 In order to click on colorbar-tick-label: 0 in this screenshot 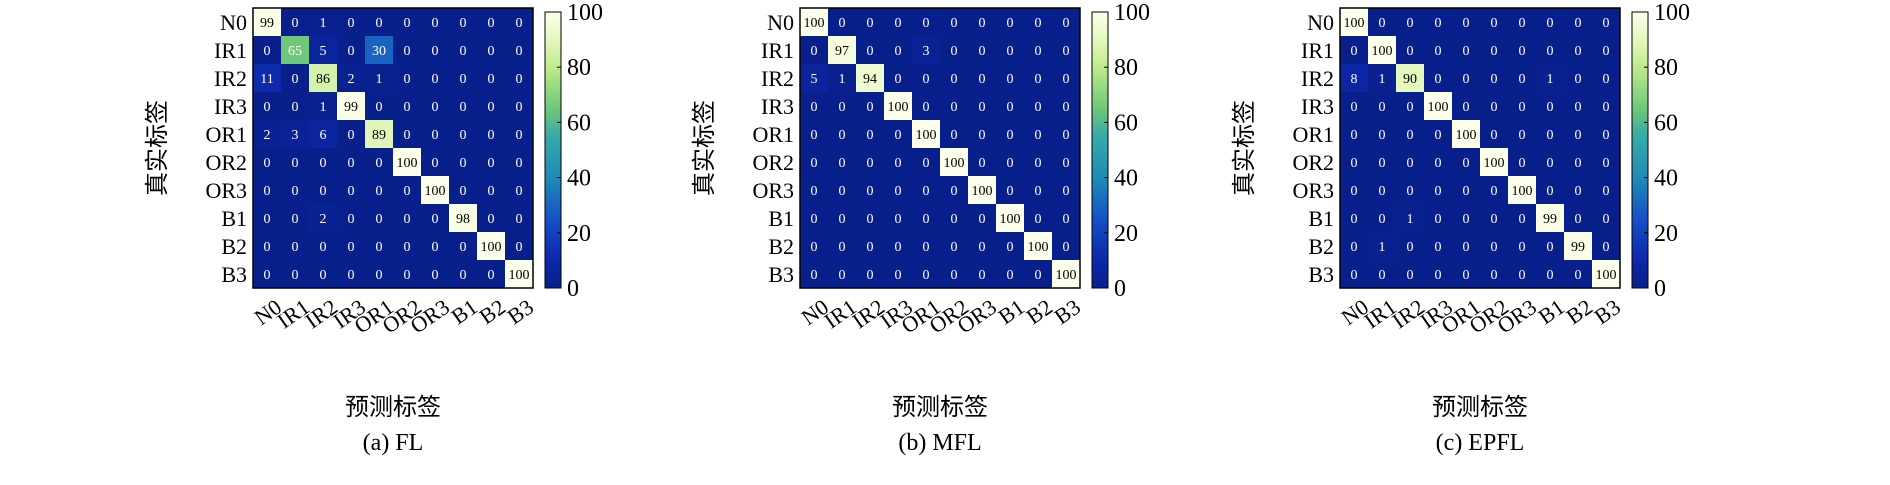, I will do `click(1120, 289)`.